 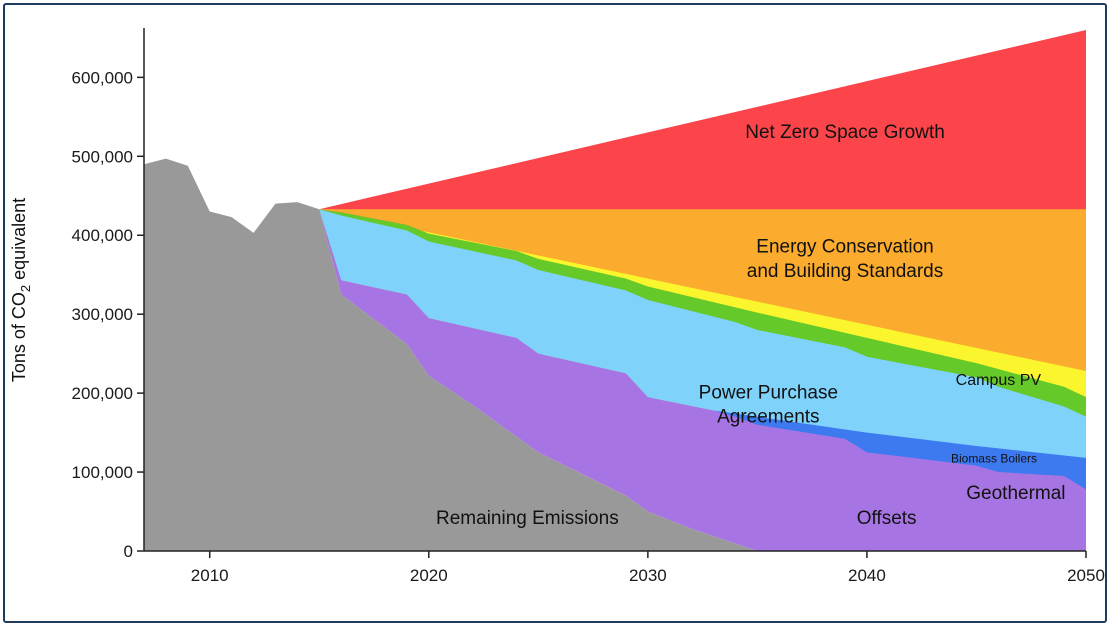 I want to click on y-axis-label-prefix: Tons of CO, so click(x=19, y=337).